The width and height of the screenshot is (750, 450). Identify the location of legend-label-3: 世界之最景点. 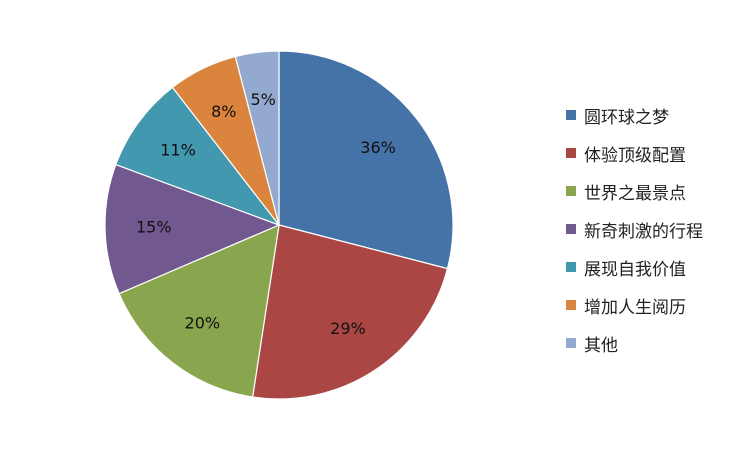
(635, 193).